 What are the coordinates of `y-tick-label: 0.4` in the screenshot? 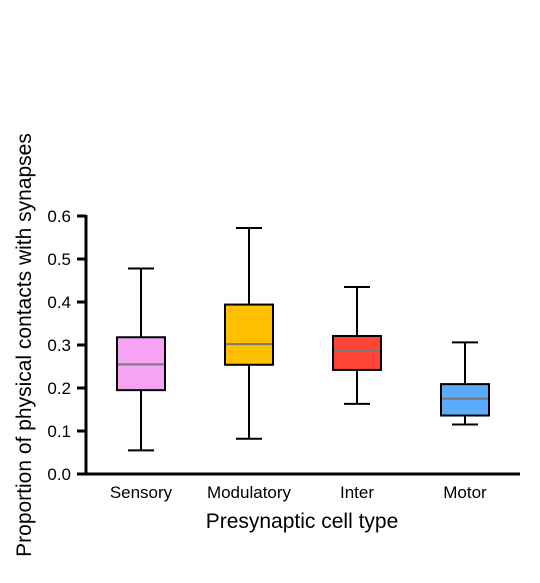 It's located at (59, 302).